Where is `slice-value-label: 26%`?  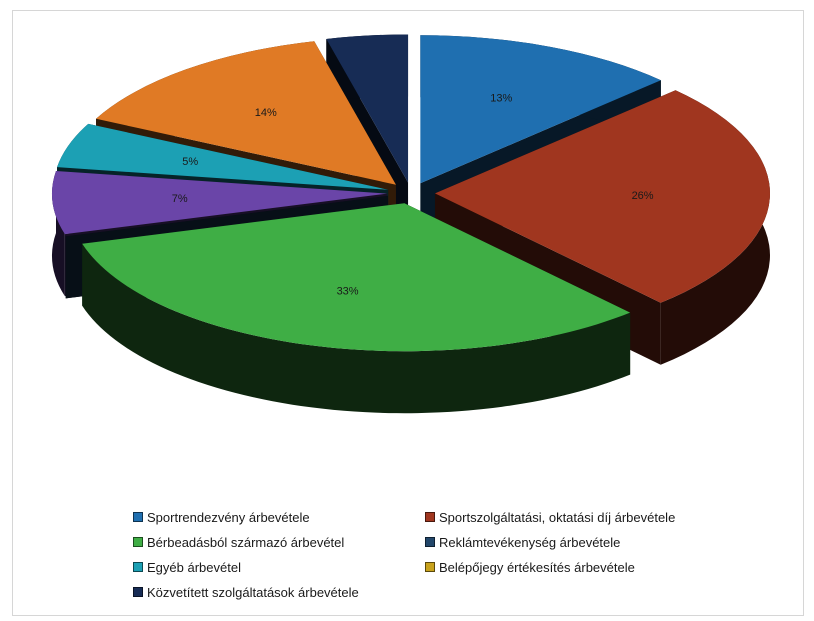 slice-value-label: 26% is located at coordinates (643, 196).